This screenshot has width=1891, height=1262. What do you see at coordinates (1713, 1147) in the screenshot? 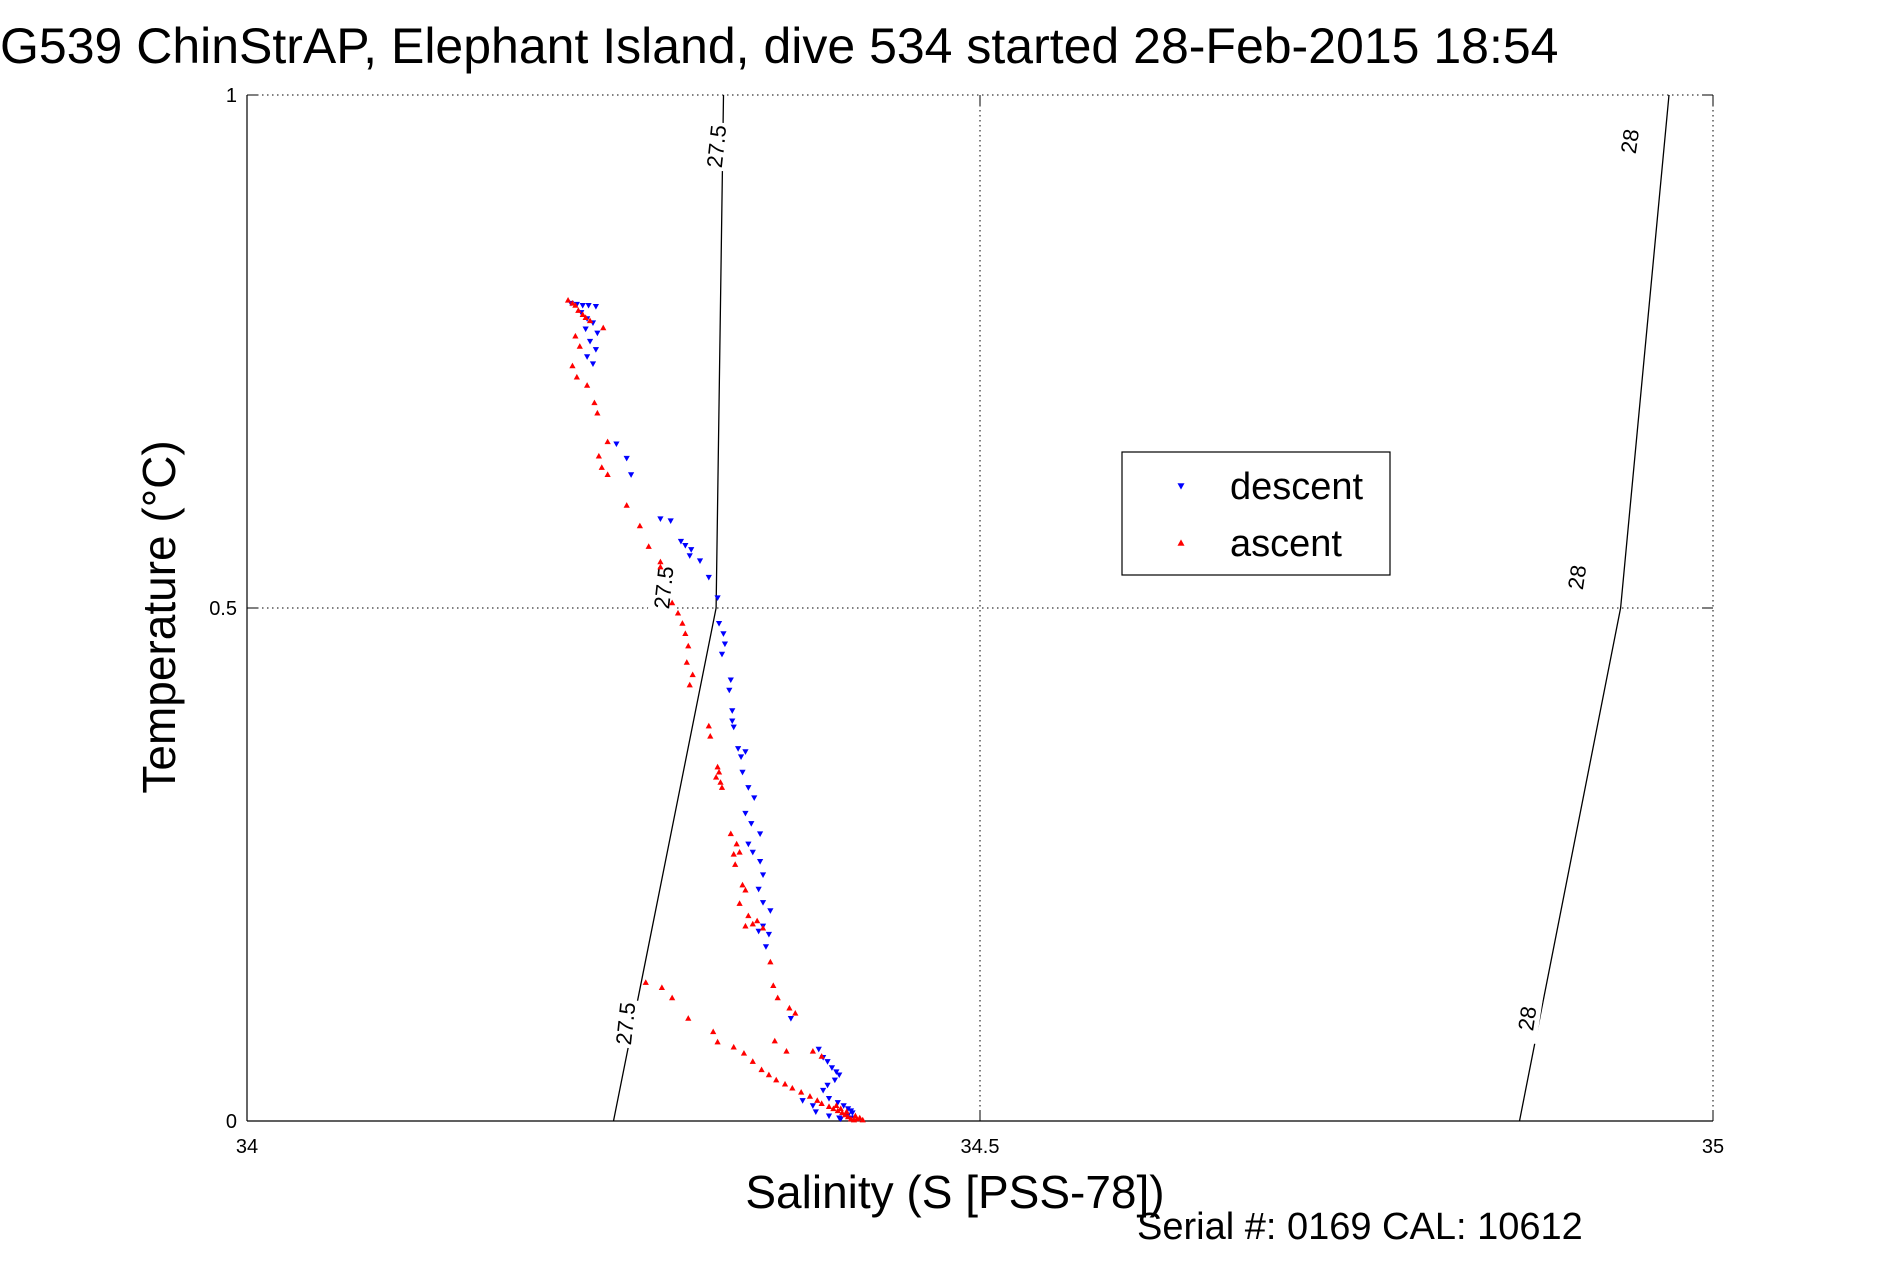
I see `x-tick-label: 35` at bounding box center [1713, 1147].